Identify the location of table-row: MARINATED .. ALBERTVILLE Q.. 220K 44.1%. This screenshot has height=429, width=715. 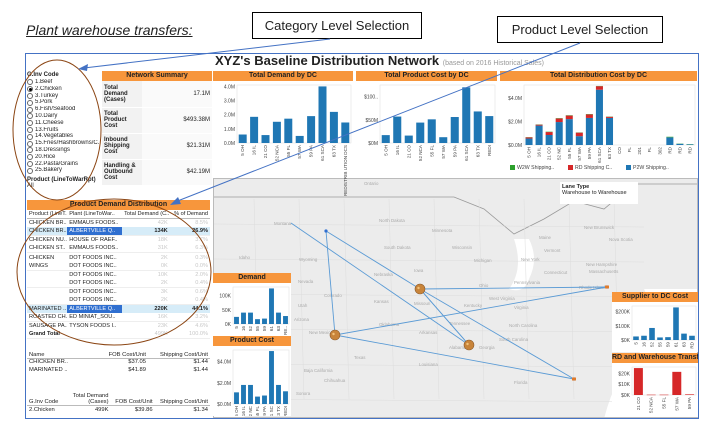
(118, 309).